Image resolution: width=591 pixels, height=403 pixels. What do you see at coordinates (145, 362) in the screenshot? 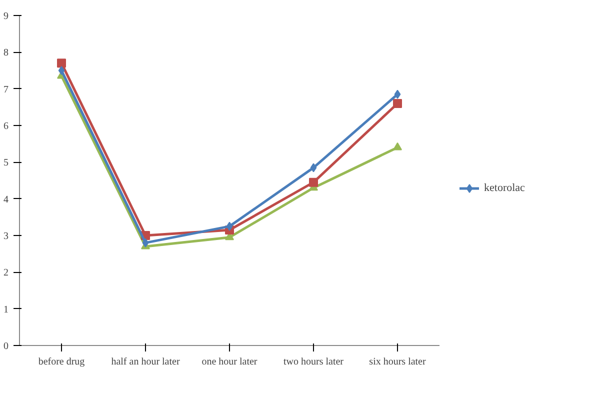
I see `x-tick-label: half an hour later` at bounding box center [145, 362].